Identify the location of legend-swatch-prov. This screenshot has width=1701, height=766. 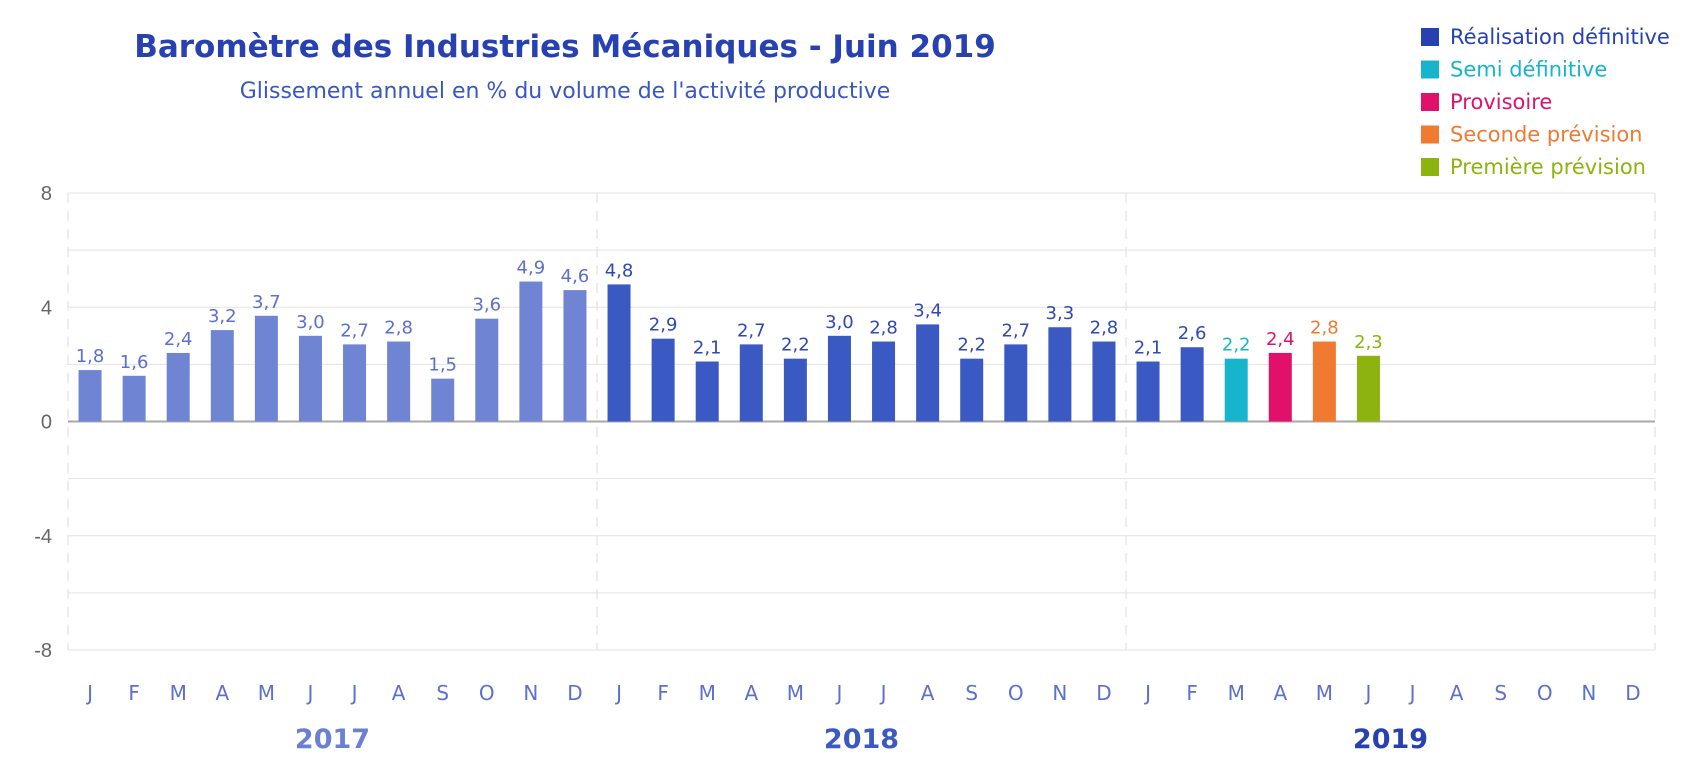
(1430, 102).